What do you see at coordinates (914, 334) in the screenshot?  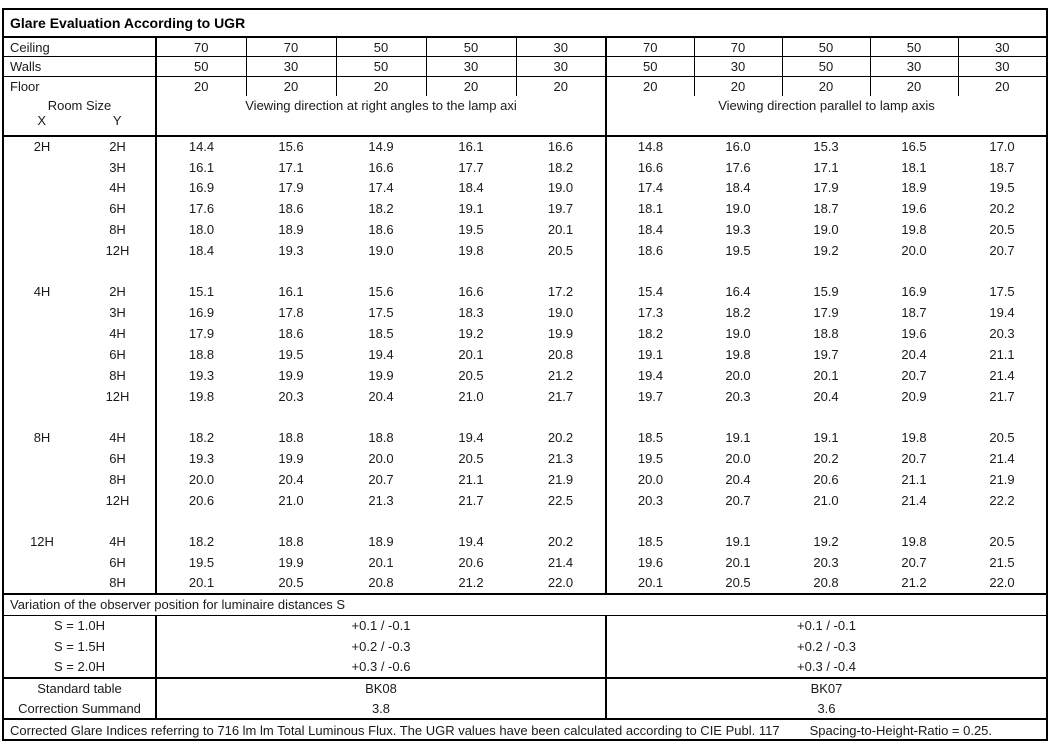 I see `ugr-value-right: 19.6` at bounding box center [914, 334].